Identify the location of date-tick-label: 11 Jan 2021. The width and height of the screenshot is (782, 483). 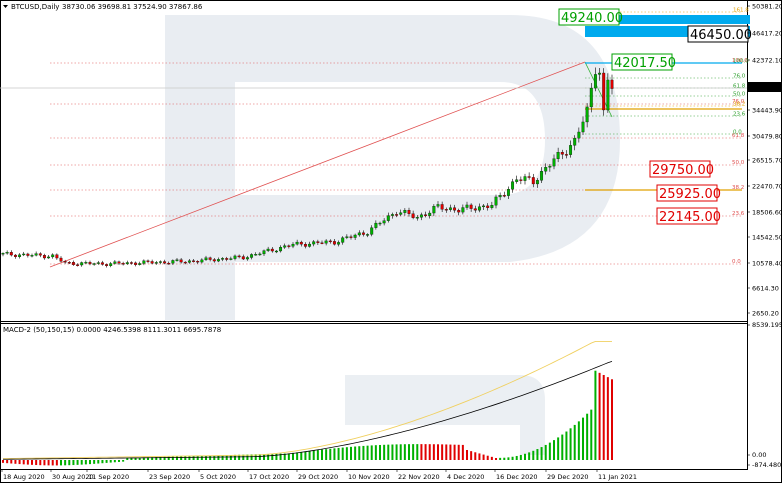
(617, 477).